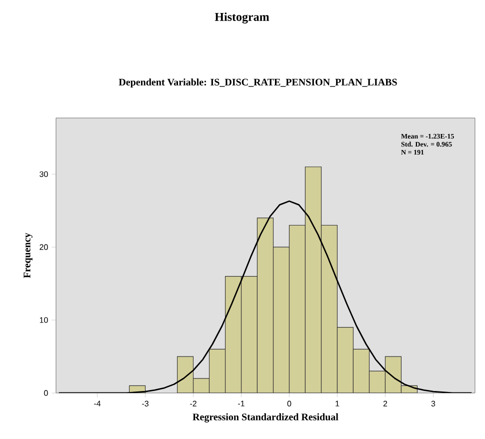  I want to click on x-tick-label: -2, so click(193, 403).